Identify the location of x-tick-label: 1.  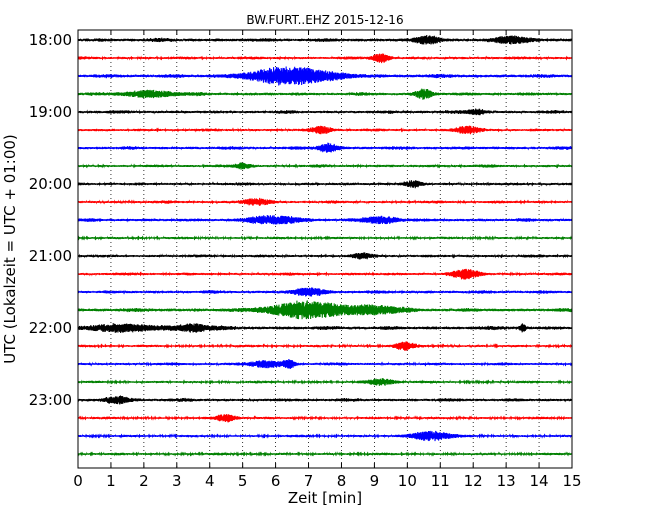
(111, 481).